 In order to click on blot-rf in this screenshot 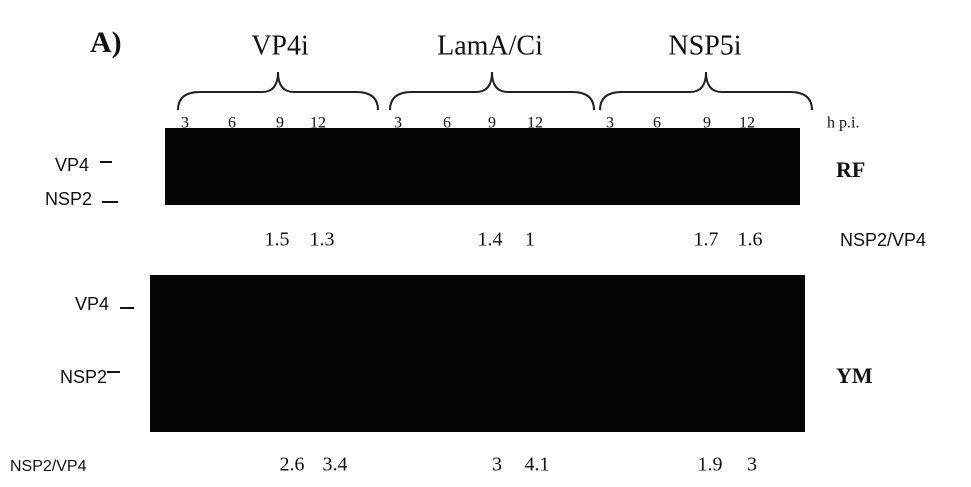, I will do `click(482, 166)`.